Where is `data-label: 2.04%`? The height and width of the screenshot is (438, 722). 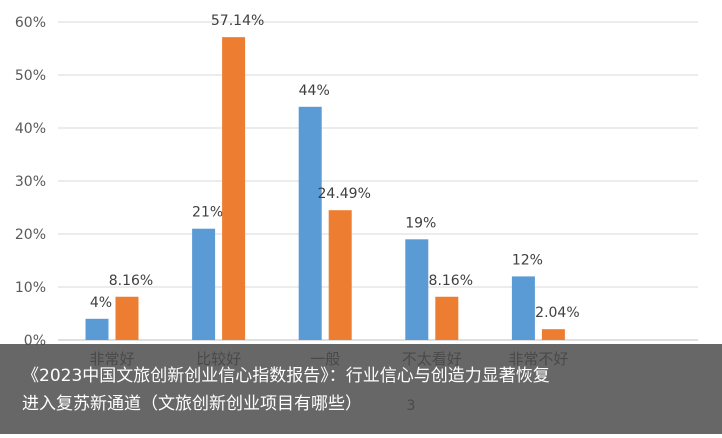 data-label: 2.04% is located at coordinates (557, 313).